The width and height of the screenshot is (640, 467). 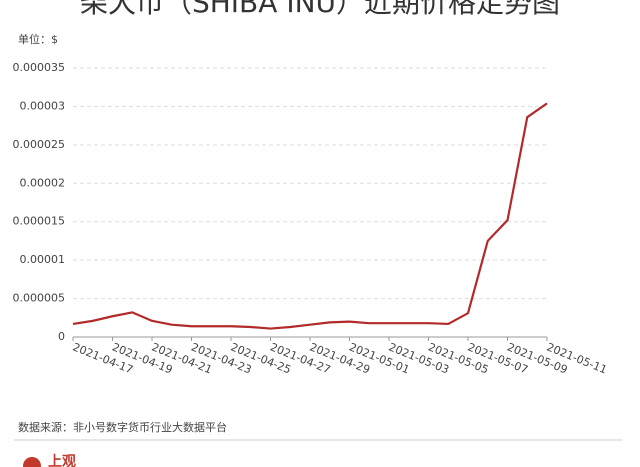 I want to click on y-tick-label: 0.000005, so click(x=39, y=298).